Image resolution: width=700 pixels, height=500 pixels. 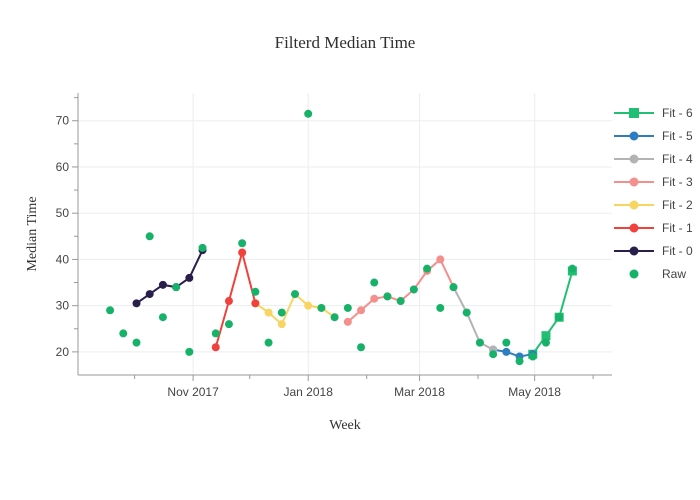 I want to click on legend-label: Fit - 1, so click(x=677, y=227).